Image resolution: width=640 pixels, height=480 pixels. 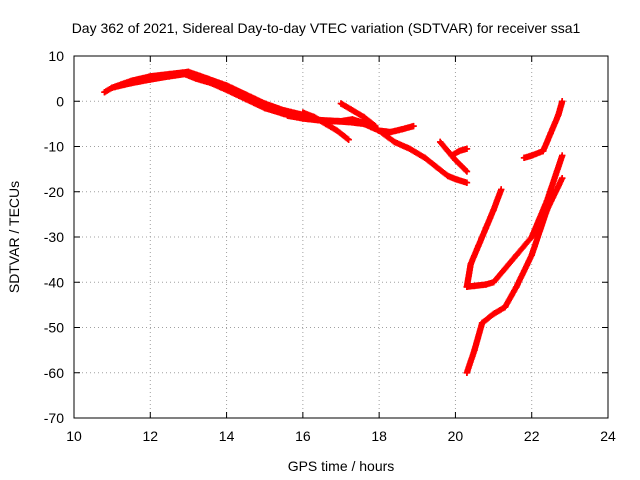 What do you see at coordinates (54, 237) in the screenshot?
I see `y-tick-label: -30` at bounding box center [54, 237].